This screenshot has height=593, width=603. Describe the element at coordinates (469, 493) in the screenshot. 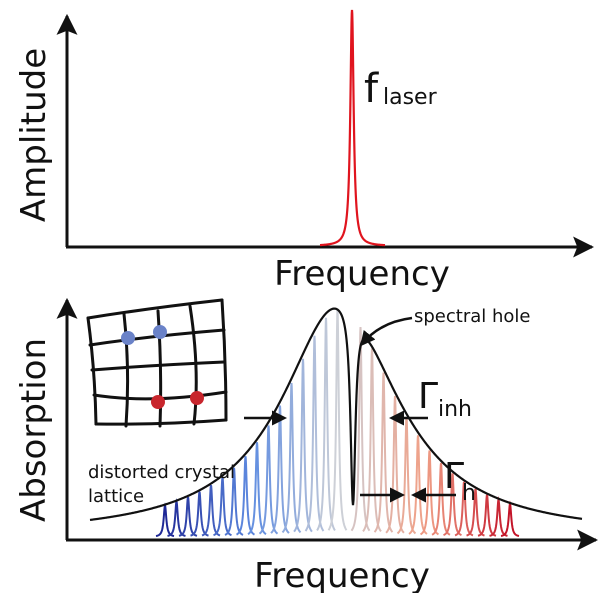

I see `gamma-h-subscript: h` at that location.